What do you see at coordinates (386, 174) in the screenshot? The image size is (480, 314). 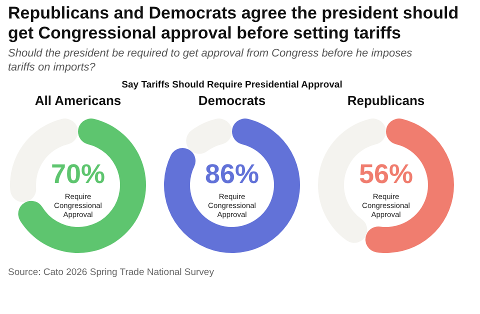 I see `data-label: 56%` at bounding box center [386, 174].